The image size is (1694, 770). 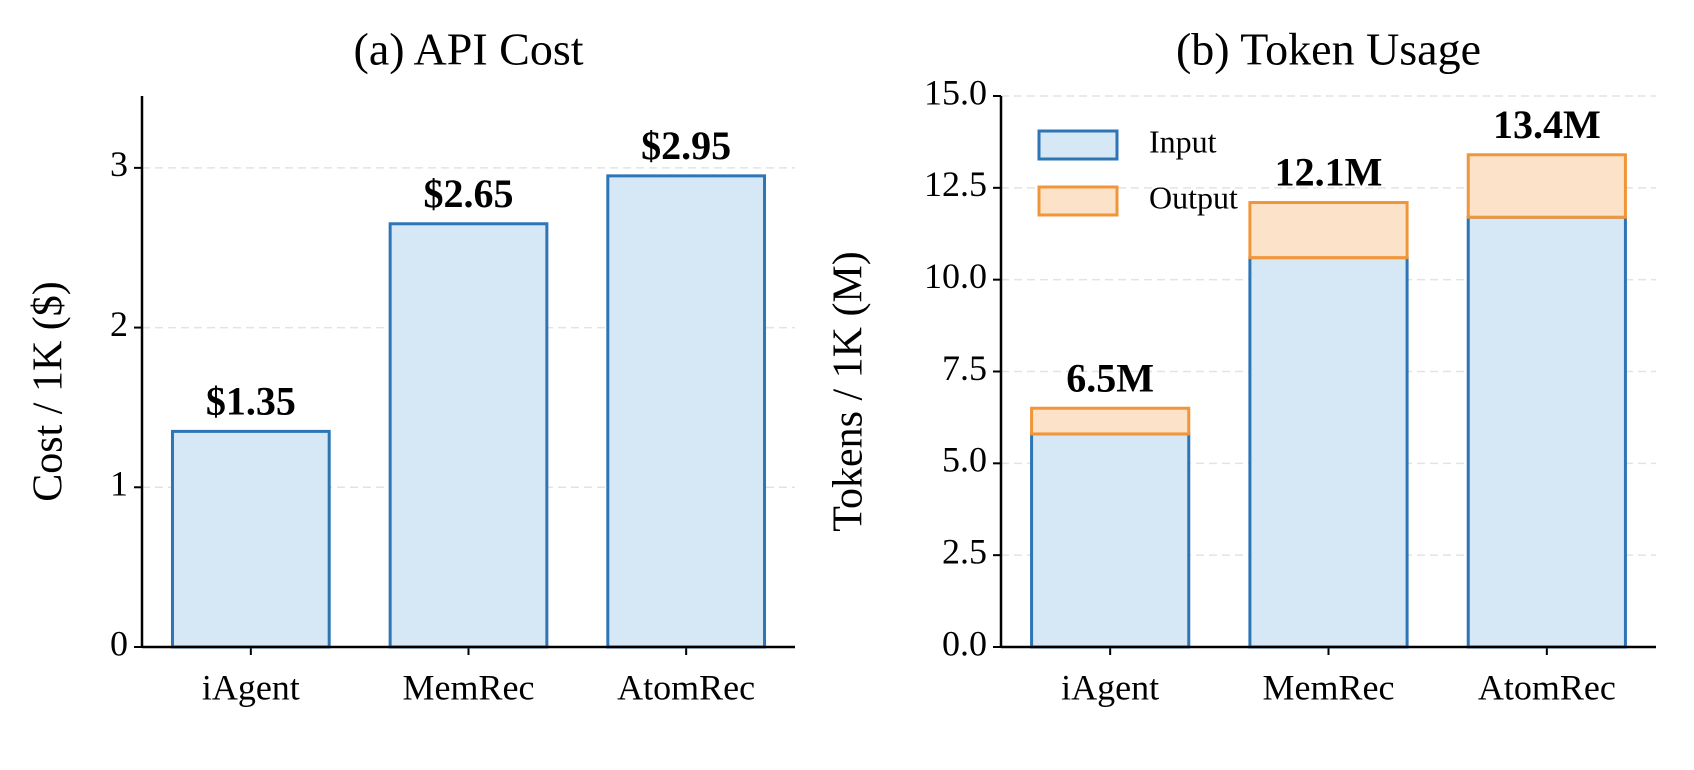 I want to click on y-tick-label: 1, so click(x=119, y=484).